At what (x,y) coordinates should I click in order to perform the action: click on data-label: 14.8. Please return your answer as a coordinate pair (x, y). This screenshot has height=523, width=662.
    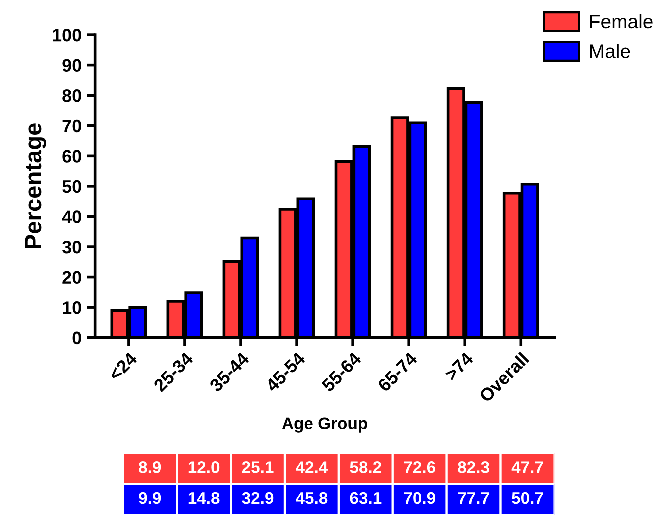
    Looking at the image, I should click on (204, 498).